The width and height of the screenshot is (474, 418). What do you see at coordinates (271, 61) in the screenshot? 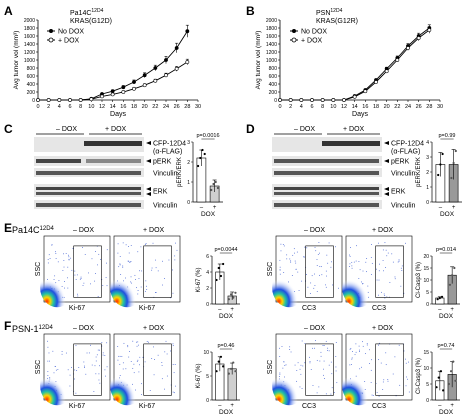
I see `y-tick-label: 1000` at bounding box center [271, 61].